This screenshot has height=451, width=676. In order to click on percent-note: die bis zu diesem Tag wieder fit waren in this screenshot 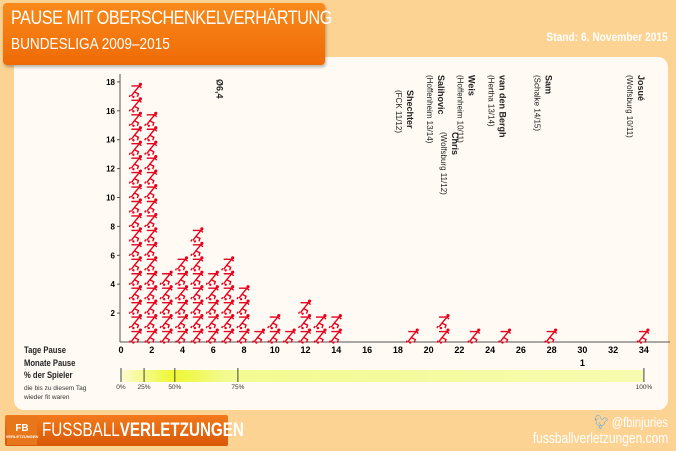, I will do `click(55, 393)`.